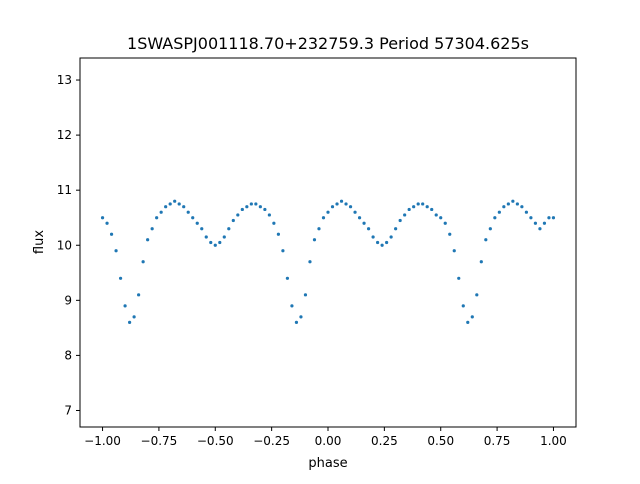 This screenshot has width=640, height=484. I want to click on x-tick-label: −0.75, so click(159, 441).